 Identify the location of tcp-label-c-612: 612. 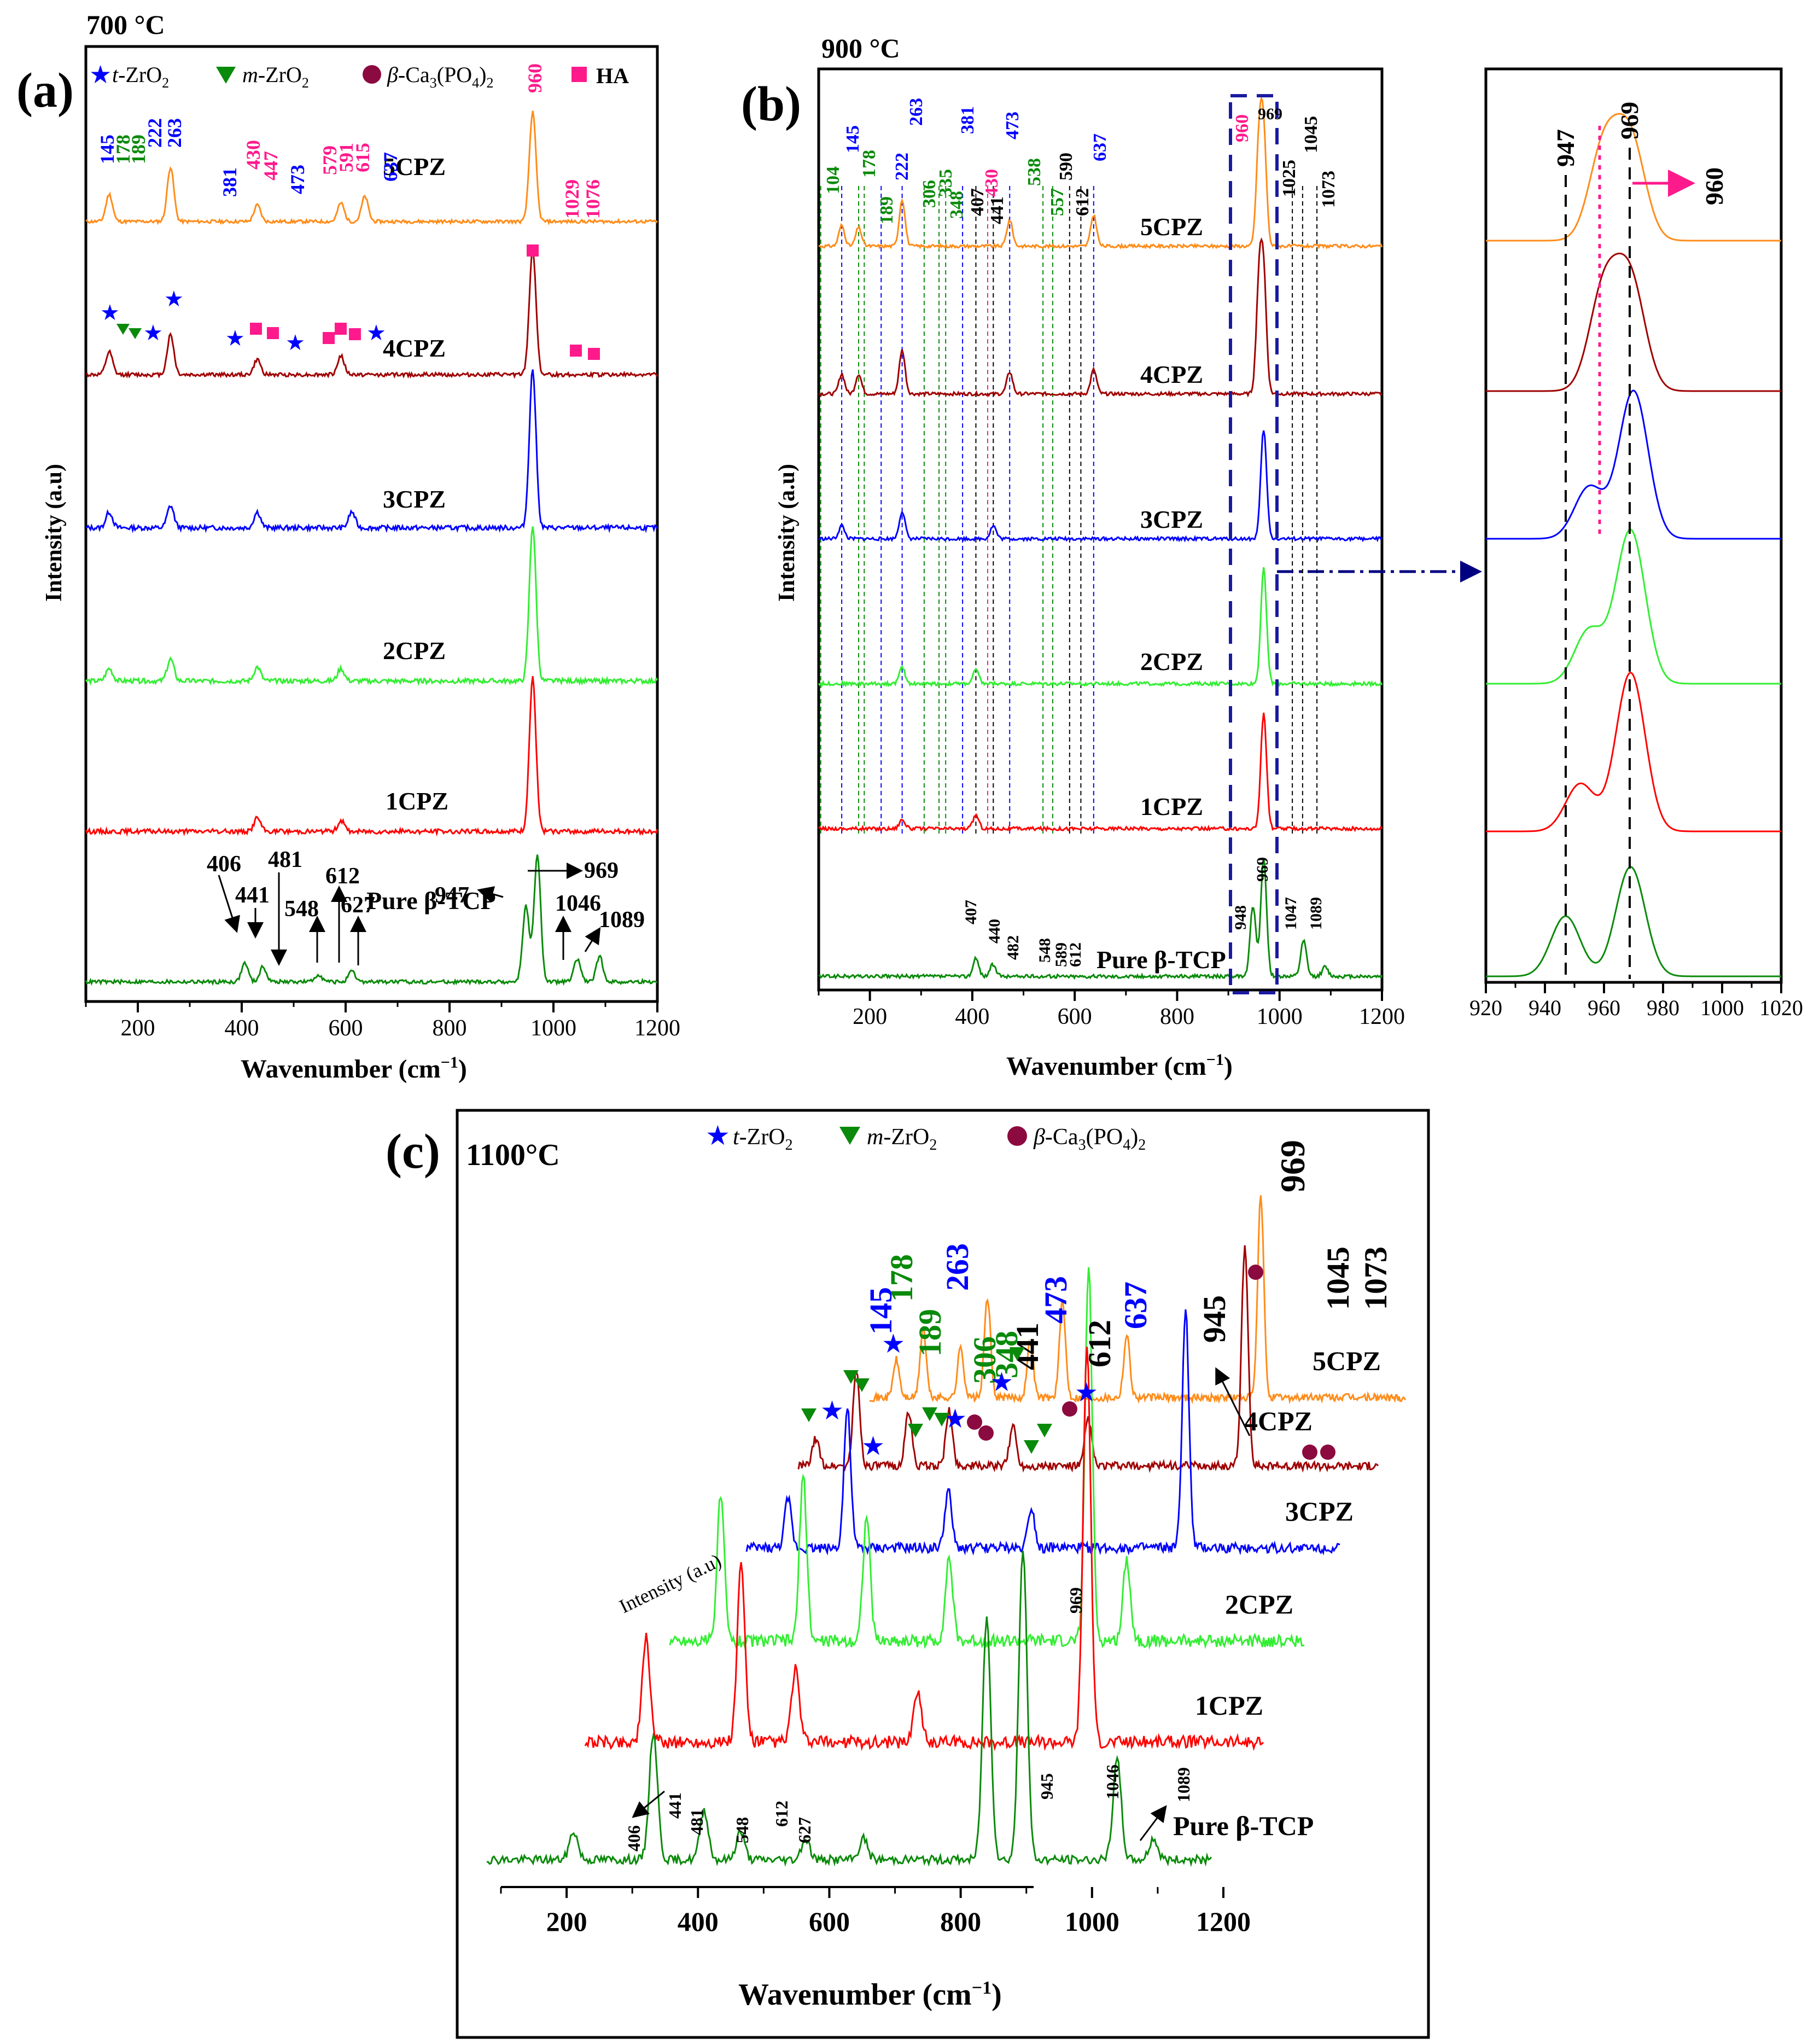
(781, 1814).